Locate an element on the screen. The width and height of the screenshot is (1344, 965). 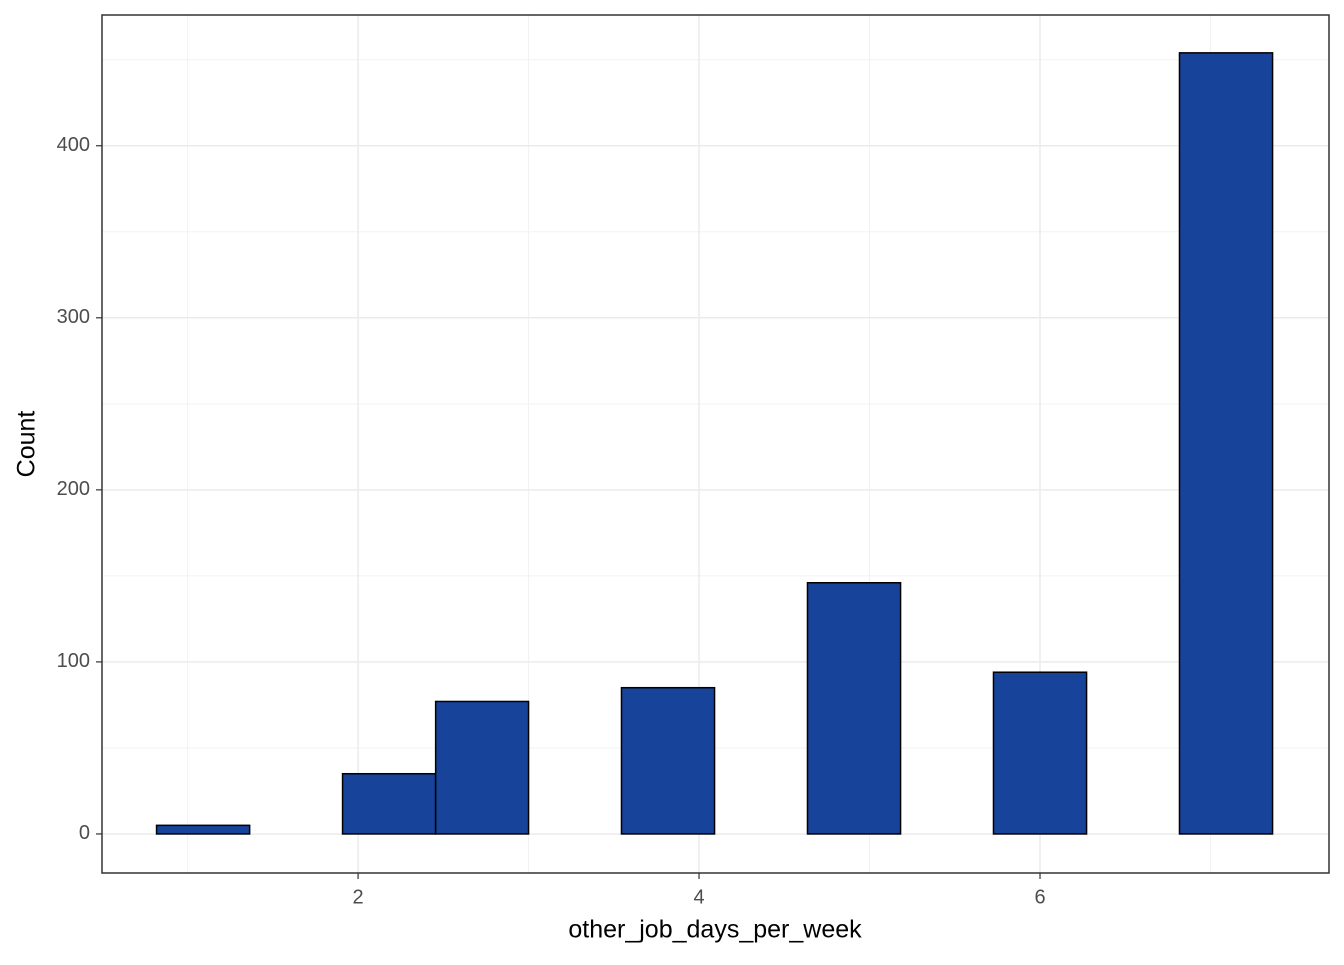
y-tick-label: 200 is located at coordinates (73, 489).